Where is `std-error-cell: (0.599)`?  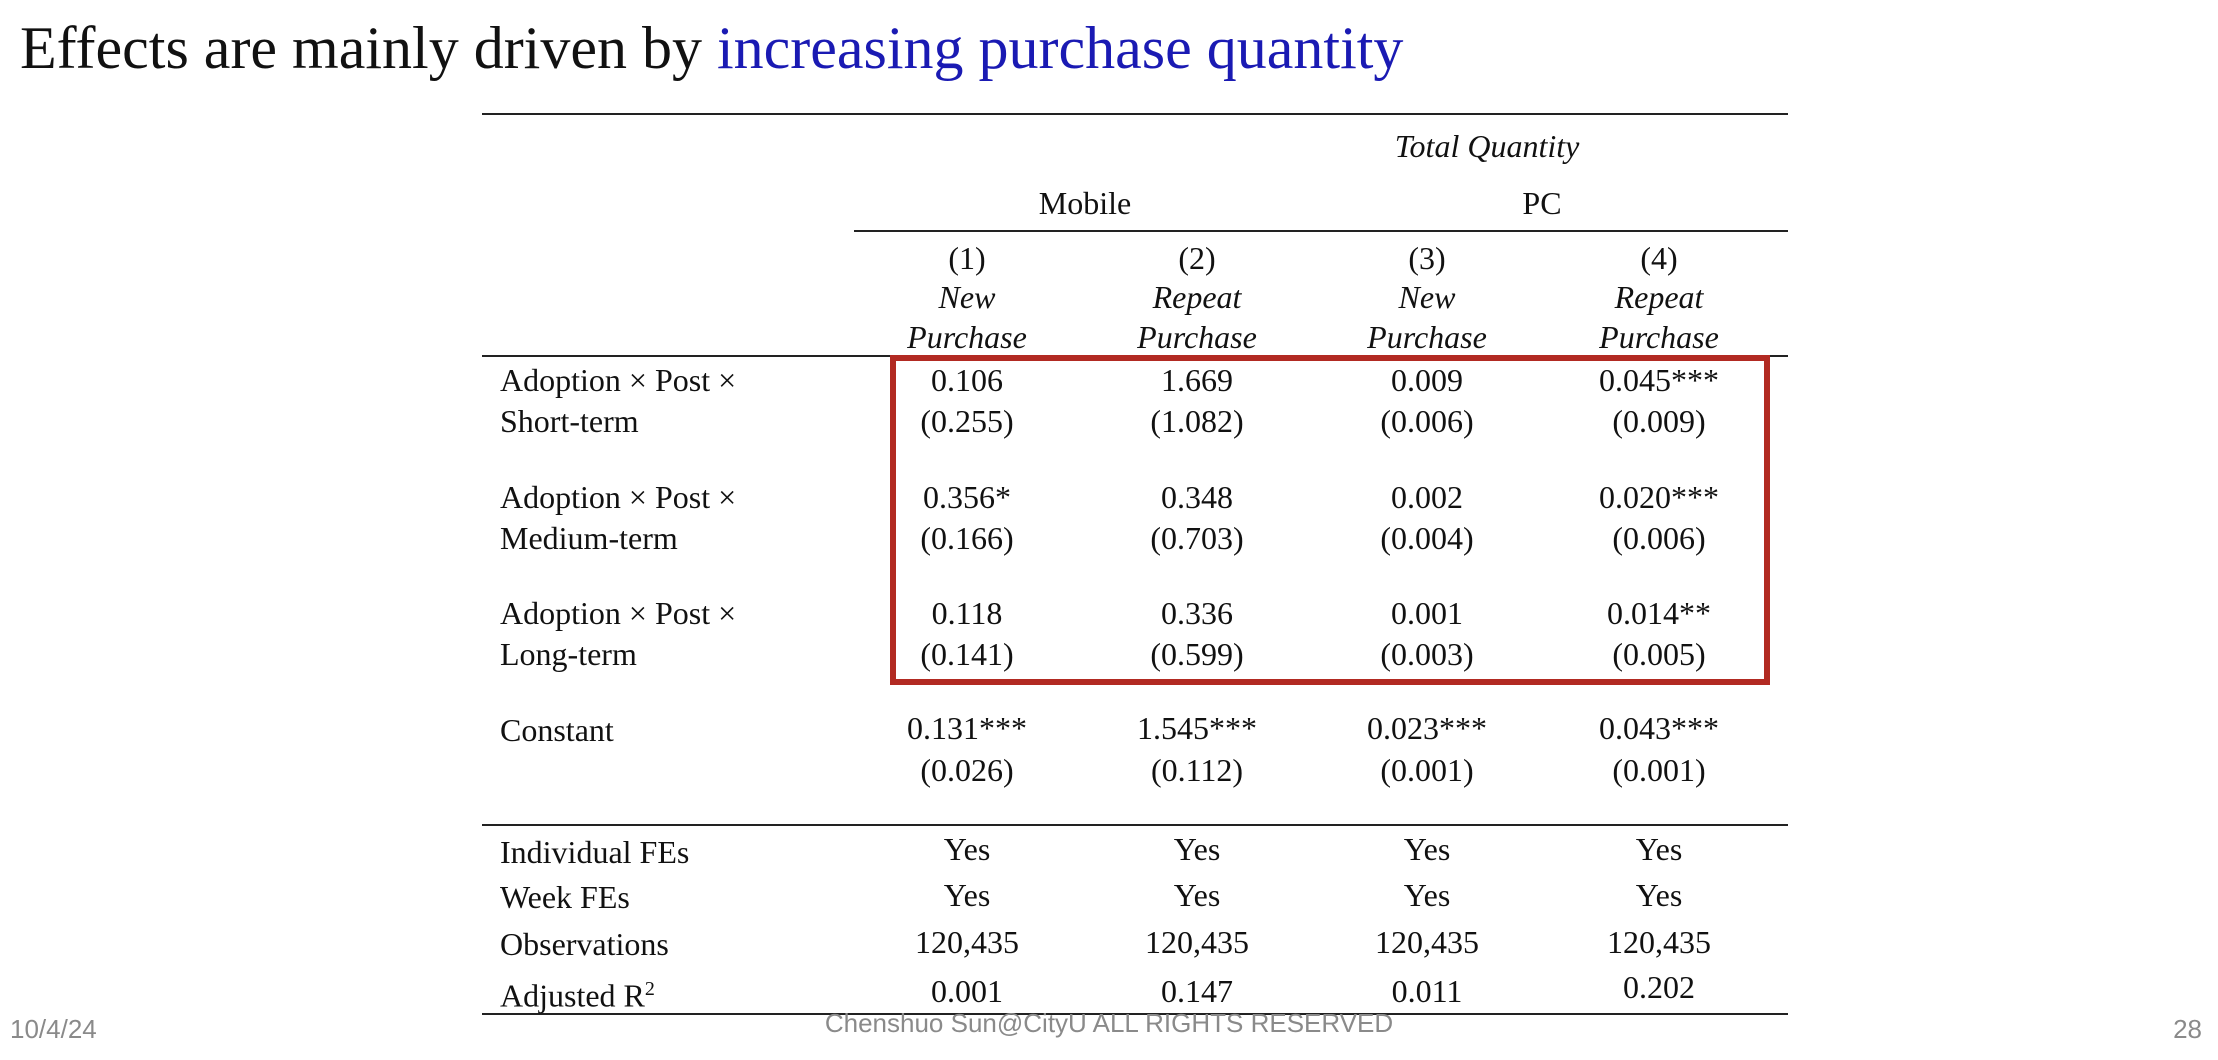
std-error-cell: (0.599) is located at coordinates (1197, 654).